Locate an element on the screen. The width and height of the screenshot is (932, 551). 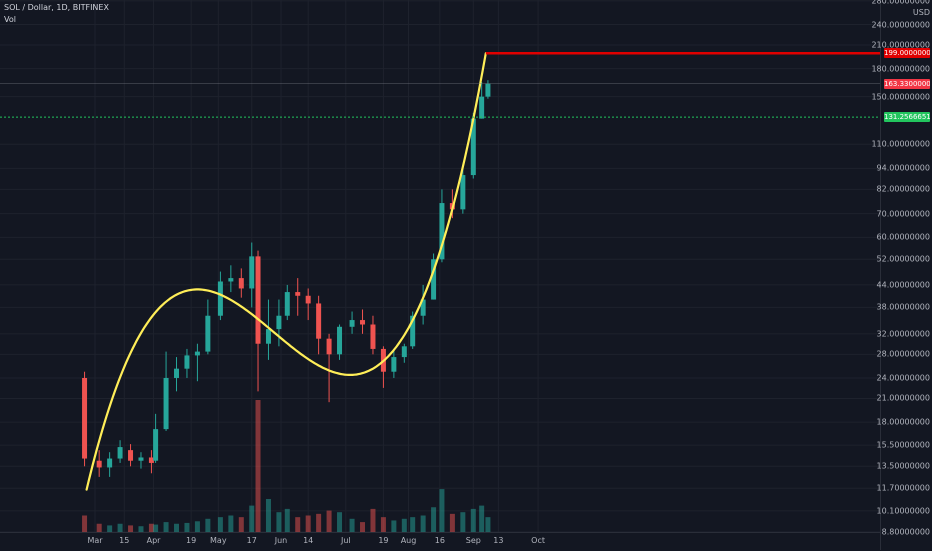
price-tick-label: 32.00000000 is located at coordinates (903, 334).